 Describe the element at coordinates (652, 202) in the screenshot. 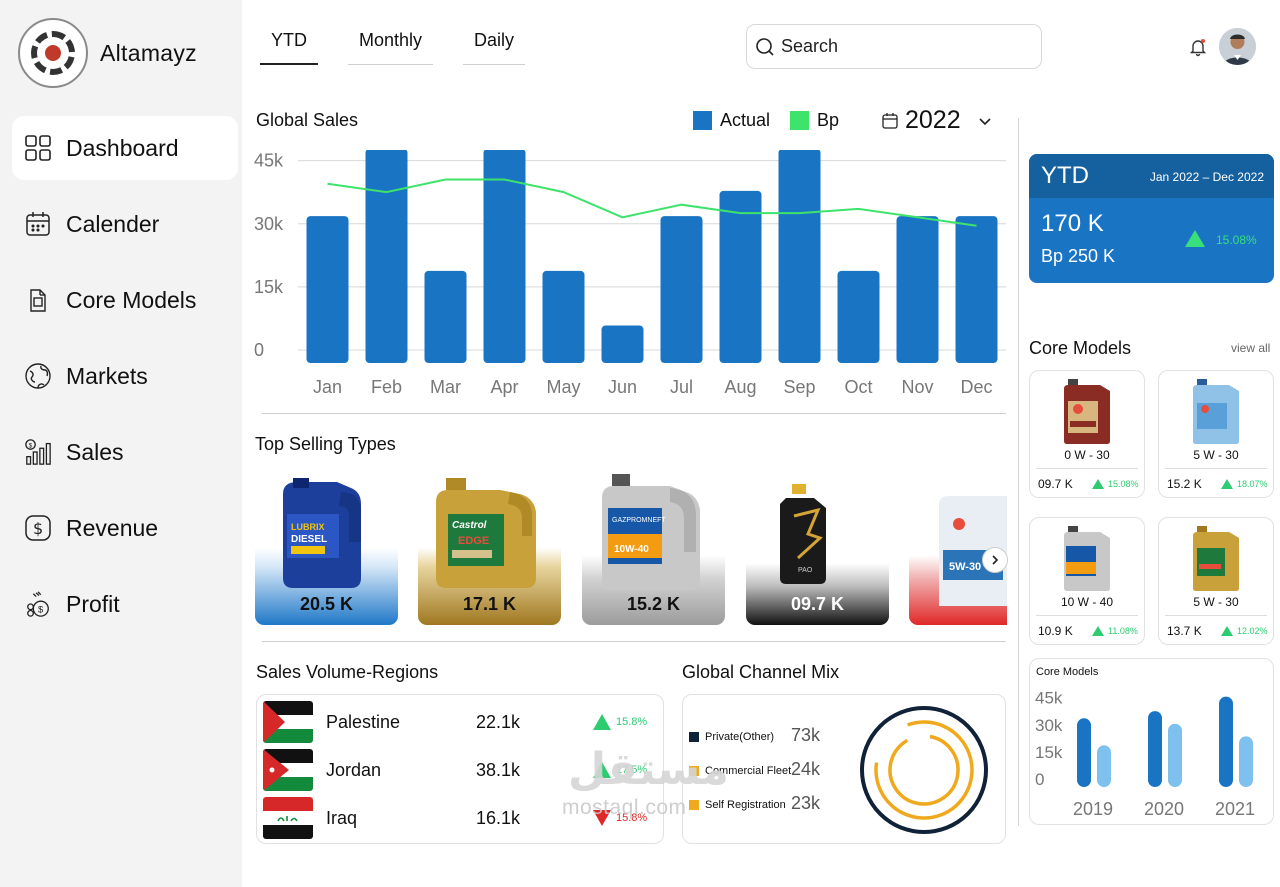

I see `bp-line` at that location.